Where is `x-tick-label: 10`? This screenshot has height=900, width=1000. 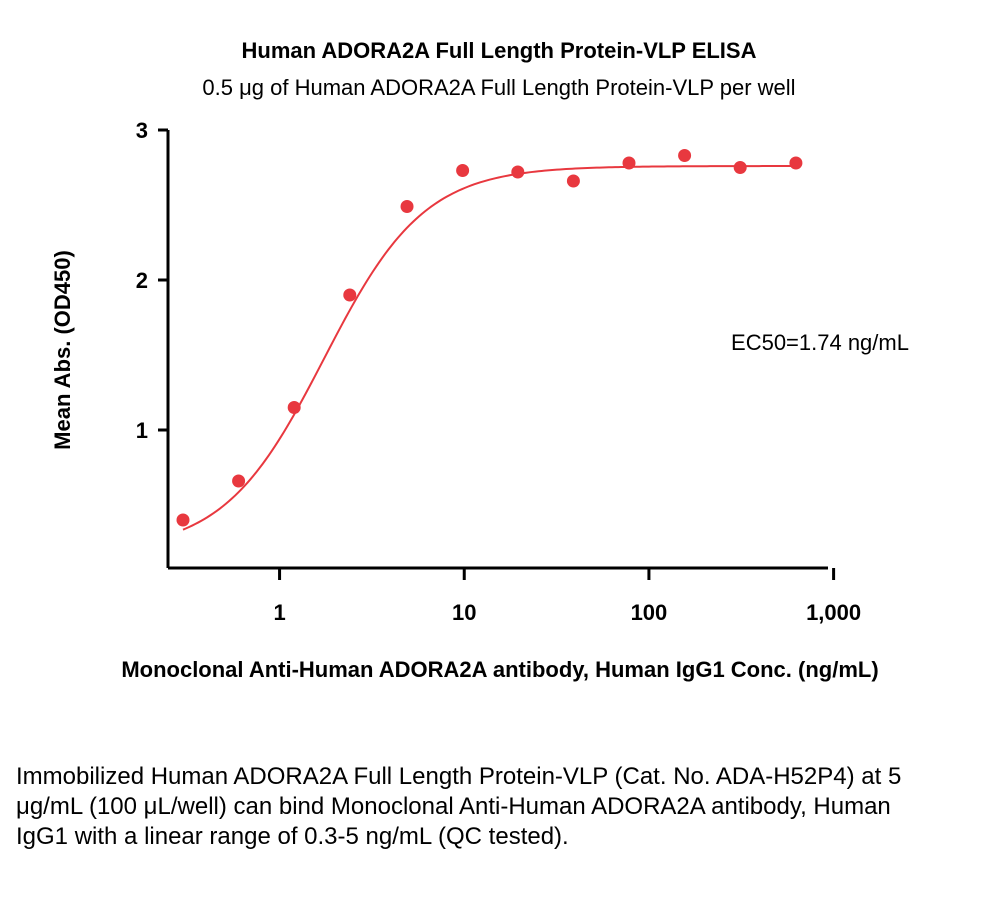
x-tick-label: 10 is located at coordinates (464, 612).